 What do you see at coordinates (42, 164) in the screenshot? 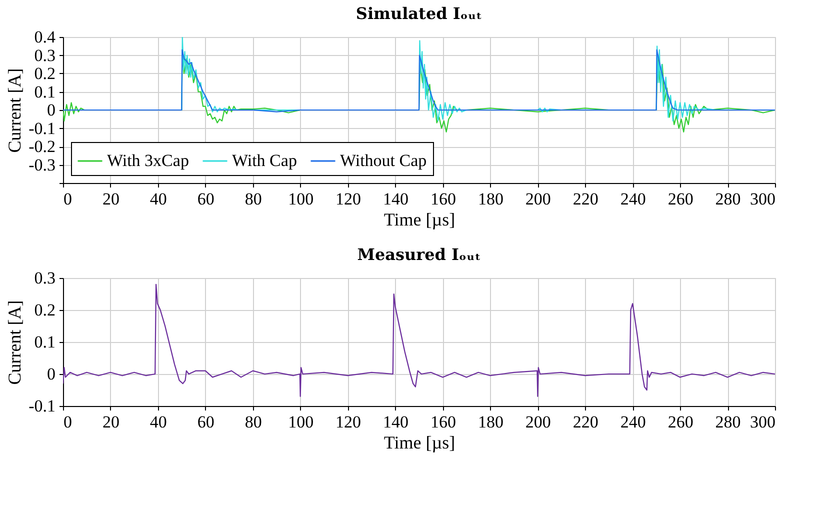
I see `y-tick-label: -0.3` at bounding box center [42, 164].